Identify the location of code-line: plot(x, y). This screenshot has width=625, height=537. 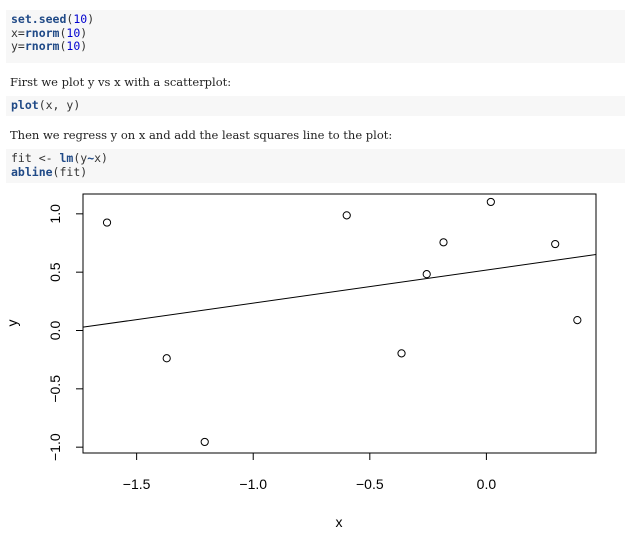
(315, 105).